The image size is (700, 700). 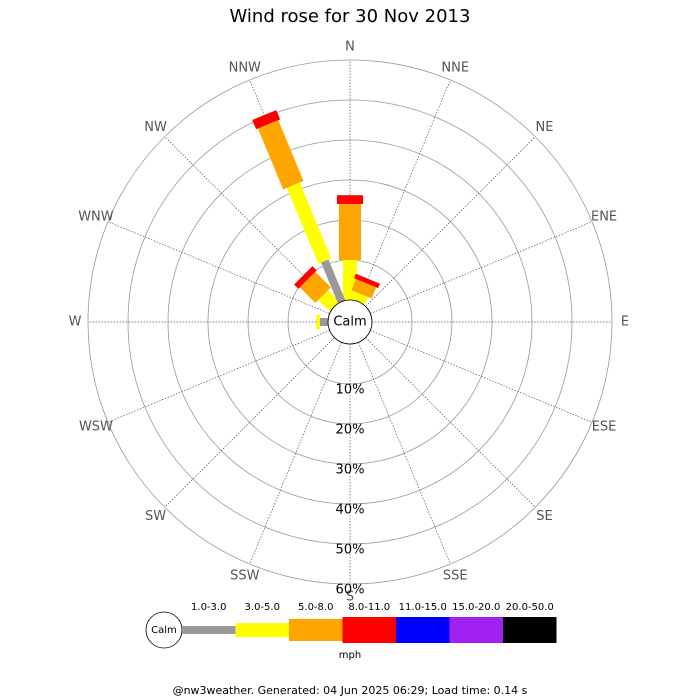 What do you see at coordinates (604, 216) in the screenshot?
I see `direction-label: ENE` at bounding box center [604, 216].